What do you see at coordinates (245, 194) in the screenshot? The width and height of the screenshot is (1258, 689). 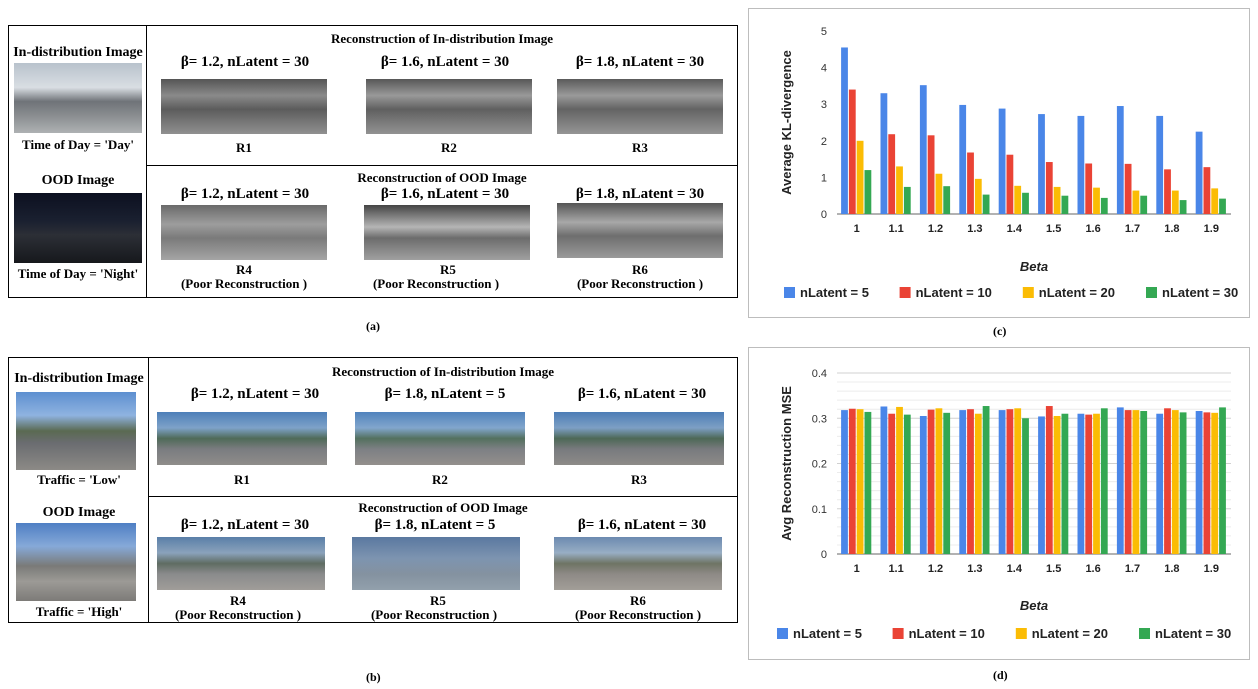 I see `a-bottom-param-1: β= 1.2, nLatent = 30` at bounding box center [245, 194].